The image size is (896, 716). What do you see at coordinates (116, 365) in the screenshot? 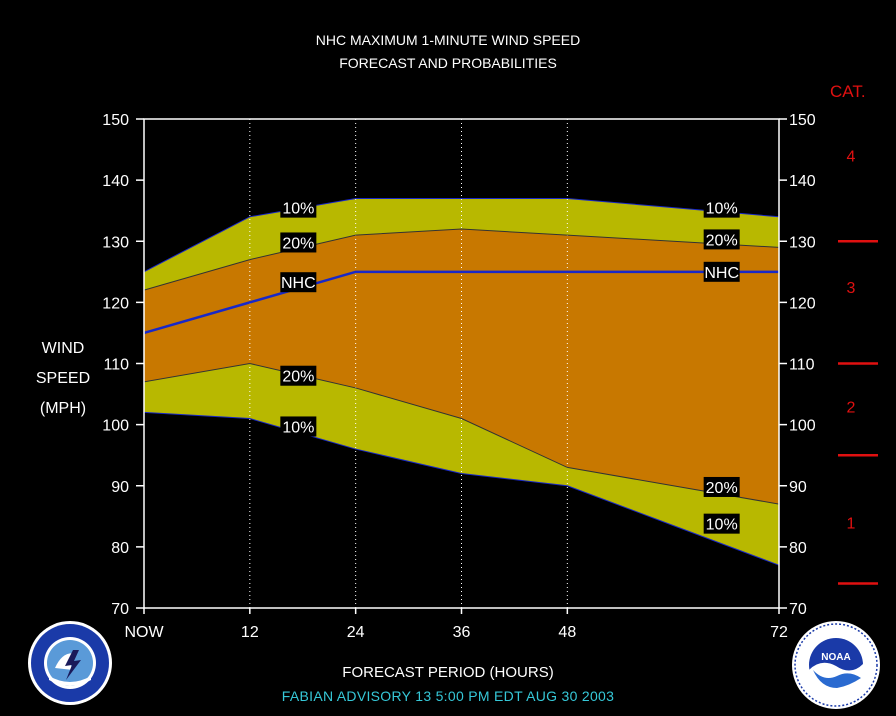
I see `y-tick-label-left: 110` at bounding box center [116, 365].